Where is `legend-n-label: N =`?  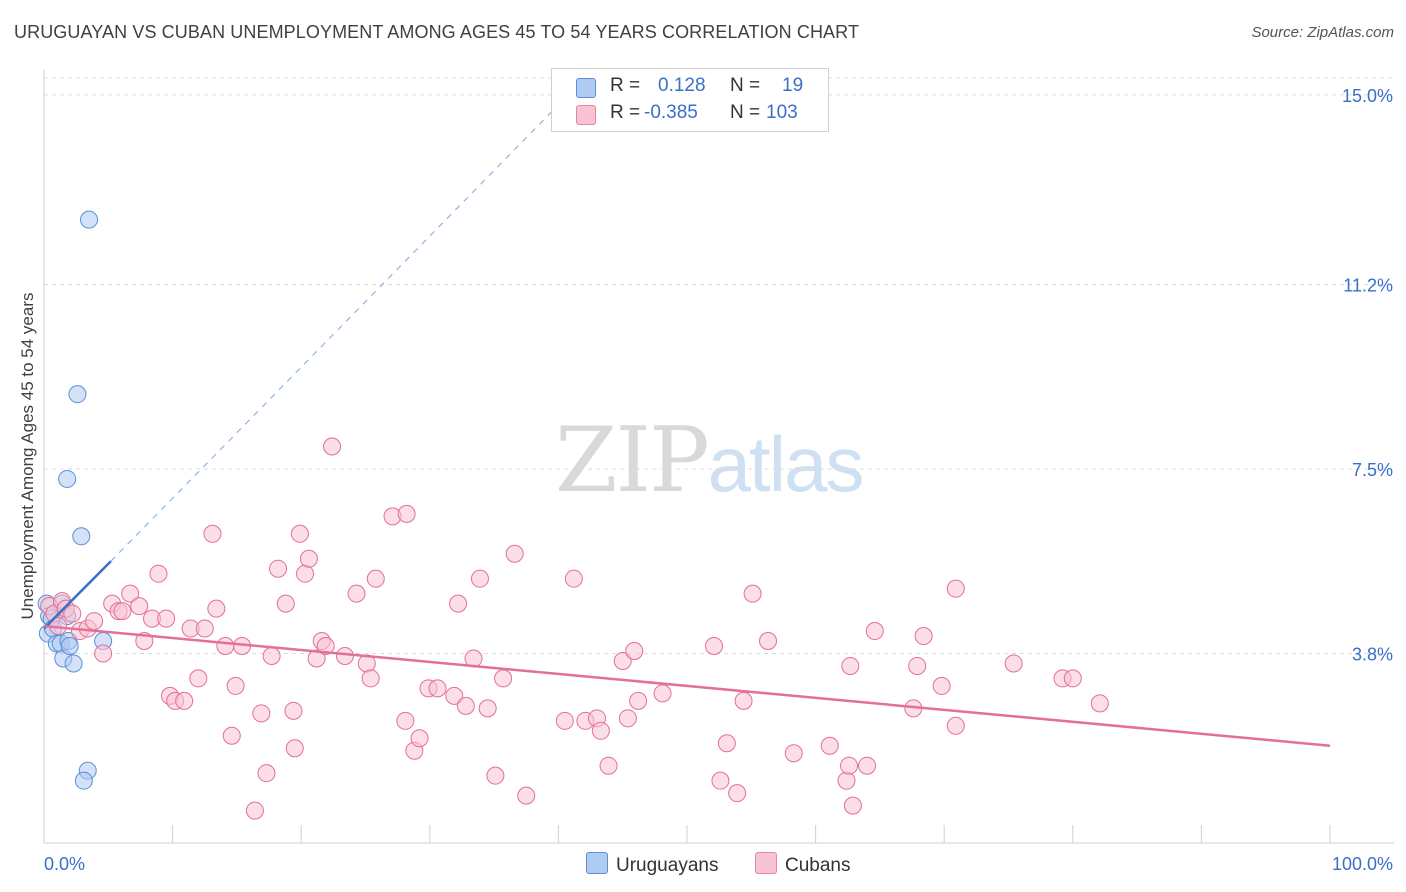
legend-n-label: N = is located at coordinates (745, 85).